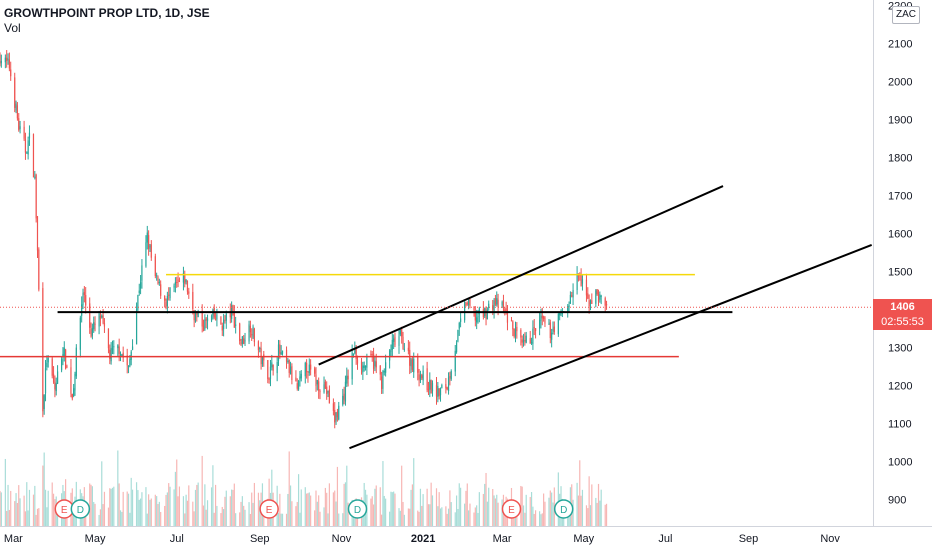 The height and width of the screenshot is (550, 932). Describe the element at coordinates (423, 539) in the screenshot. I see `time-tick-label: 2021` at that location.